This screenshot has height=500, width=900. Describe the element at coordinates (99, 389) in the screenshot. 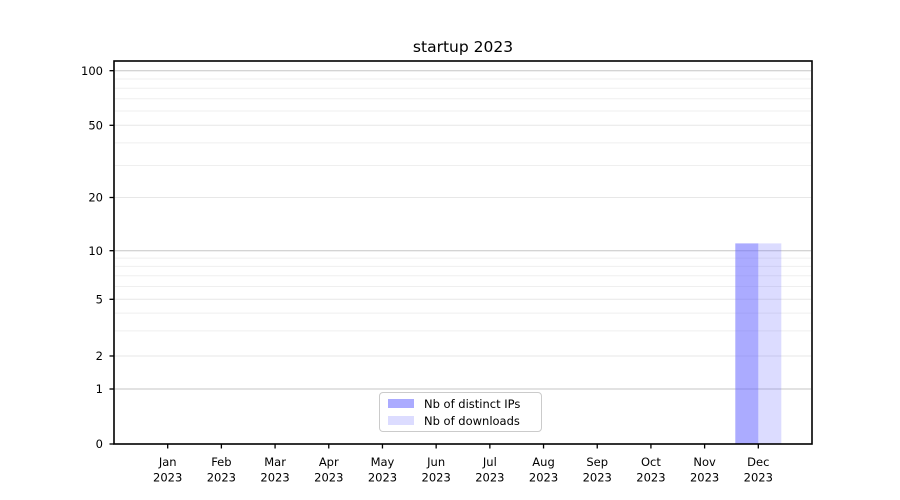

I see `y-tick-label: 1` at that location.